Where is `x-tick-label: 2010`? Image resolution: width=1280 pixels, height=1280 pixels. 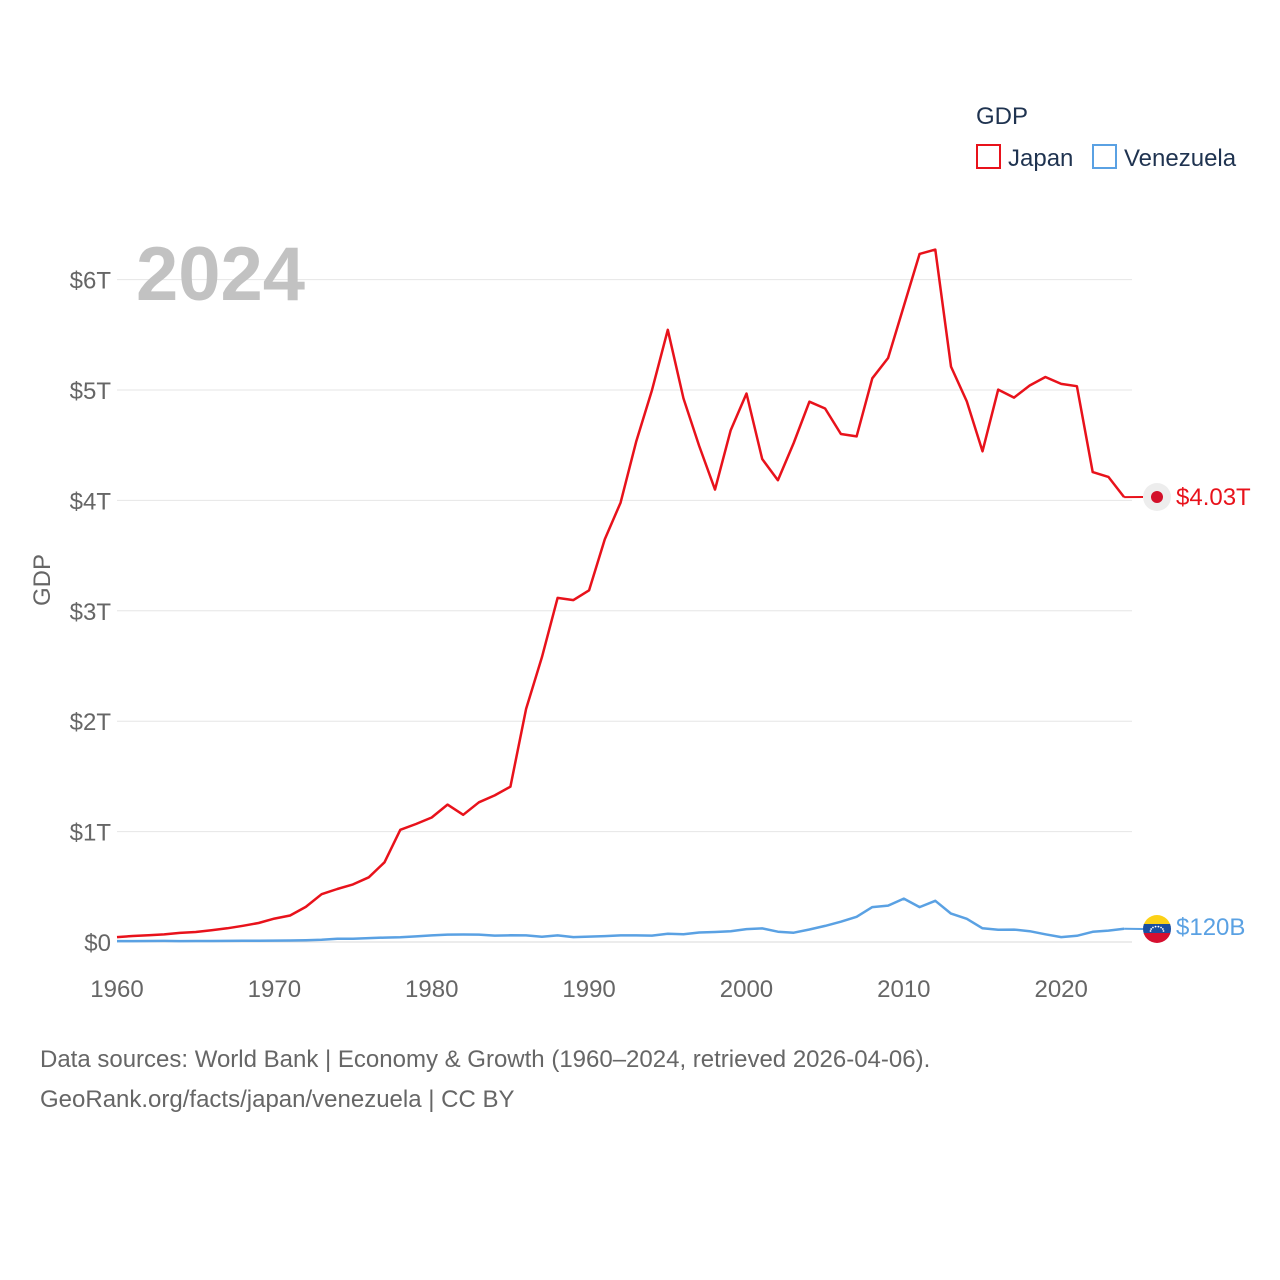 x-tick-label: 2010 is located at coordinates (903, 989).